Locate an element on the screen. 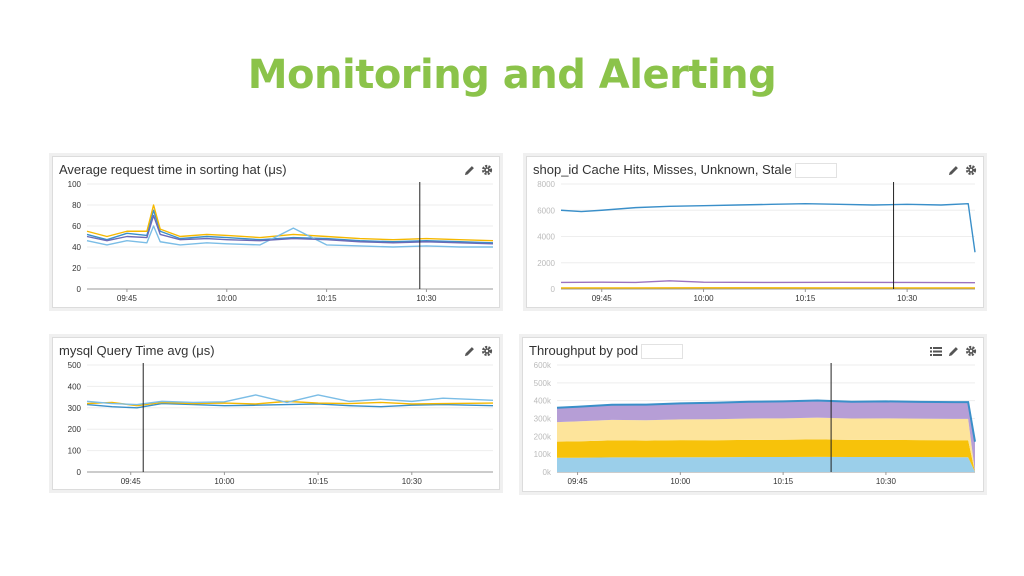 The height and width of the screenshot is (576, 1024). y-tick-label: 40 is located at coordinates (76, 247).